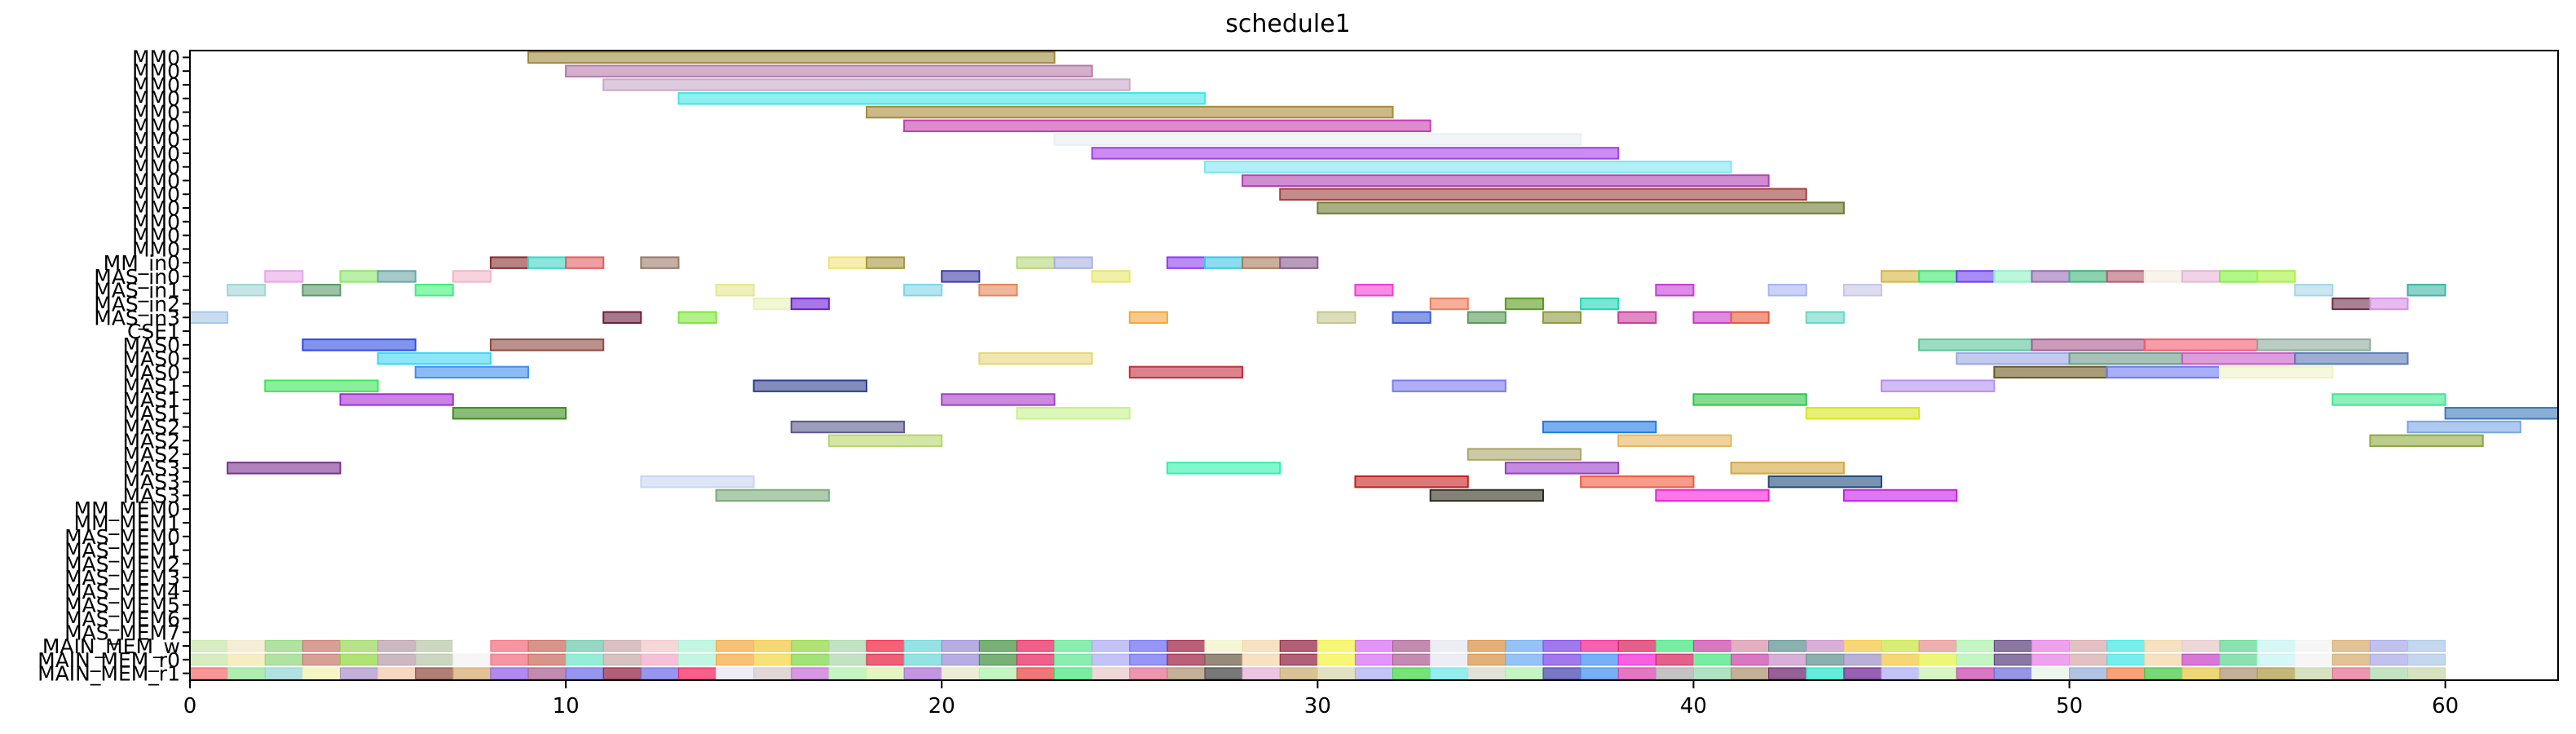  What do you see at coordinates (1288, 24) in the screenshot?
I see `chart-title: schedule1` at bounding box center [1288, 24].